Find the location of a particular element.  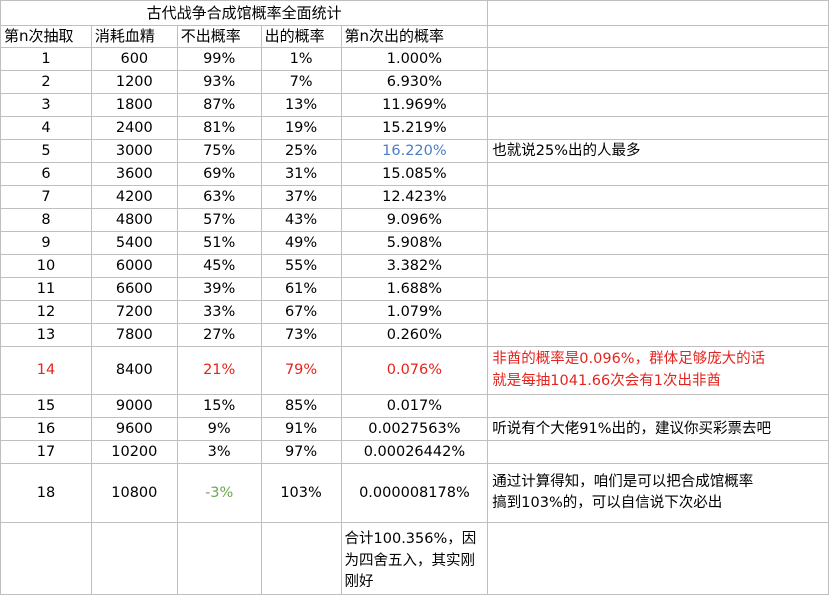

cell-not-drop-negative: -3% is located at coordinates (219, 493).